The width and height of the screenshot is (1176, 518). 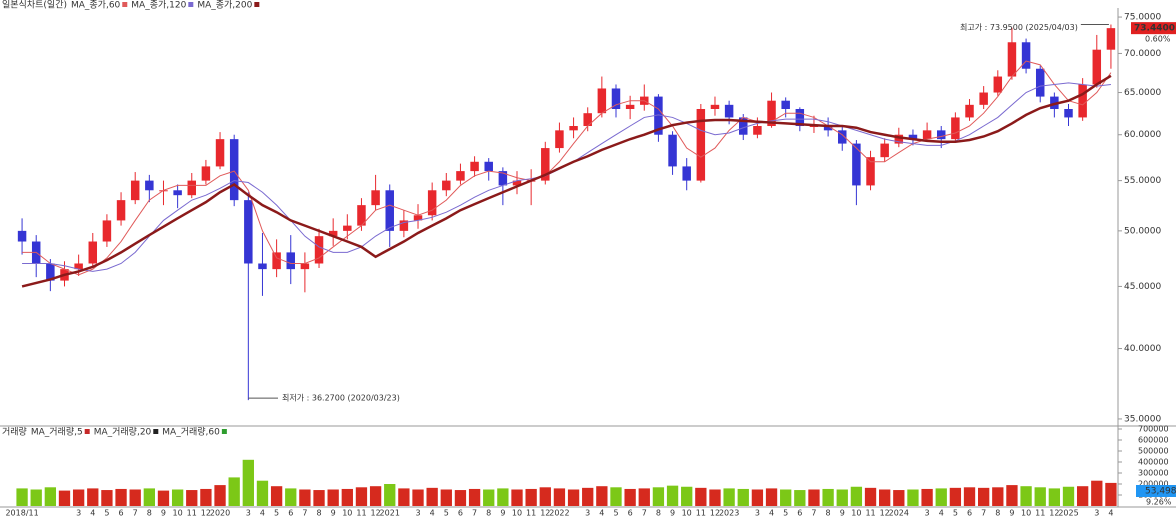 What do you see at coordinates (21, 513) in the screenshot?
I see `x-tick-label: 2018/11` at bounding box center [21, 513].